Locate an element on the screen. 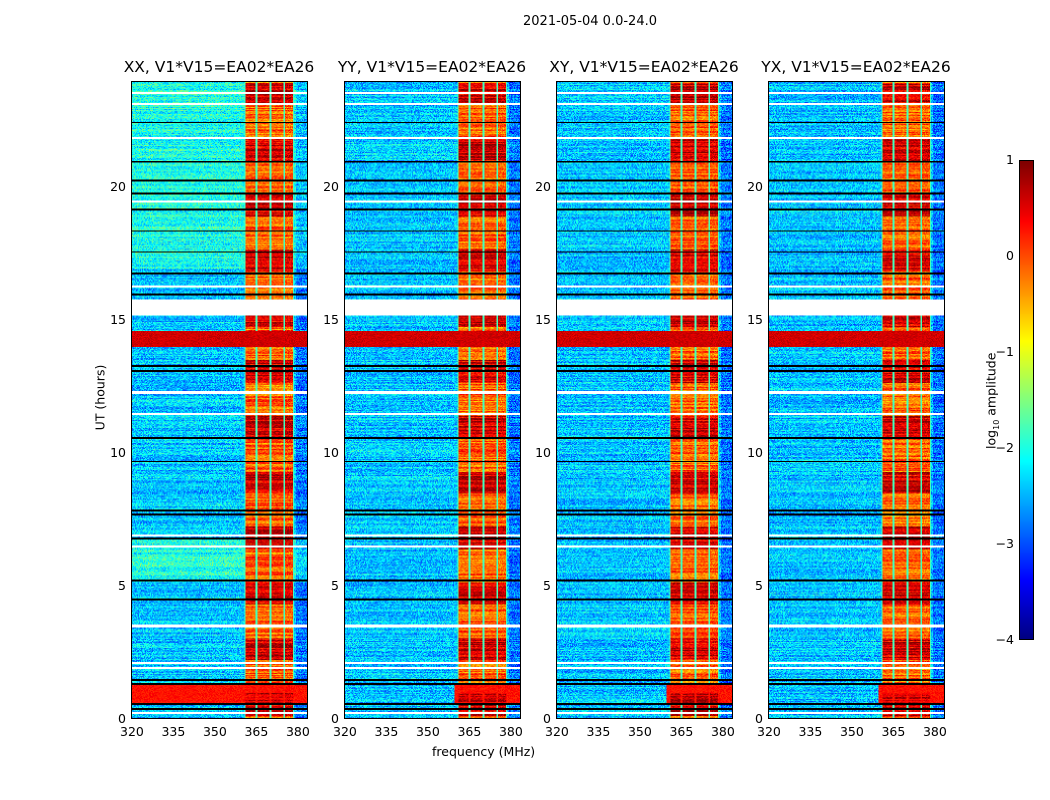 This screenshot has width=1050, height=800. colorbar-label-main: log is located at coordinates (991, 439).